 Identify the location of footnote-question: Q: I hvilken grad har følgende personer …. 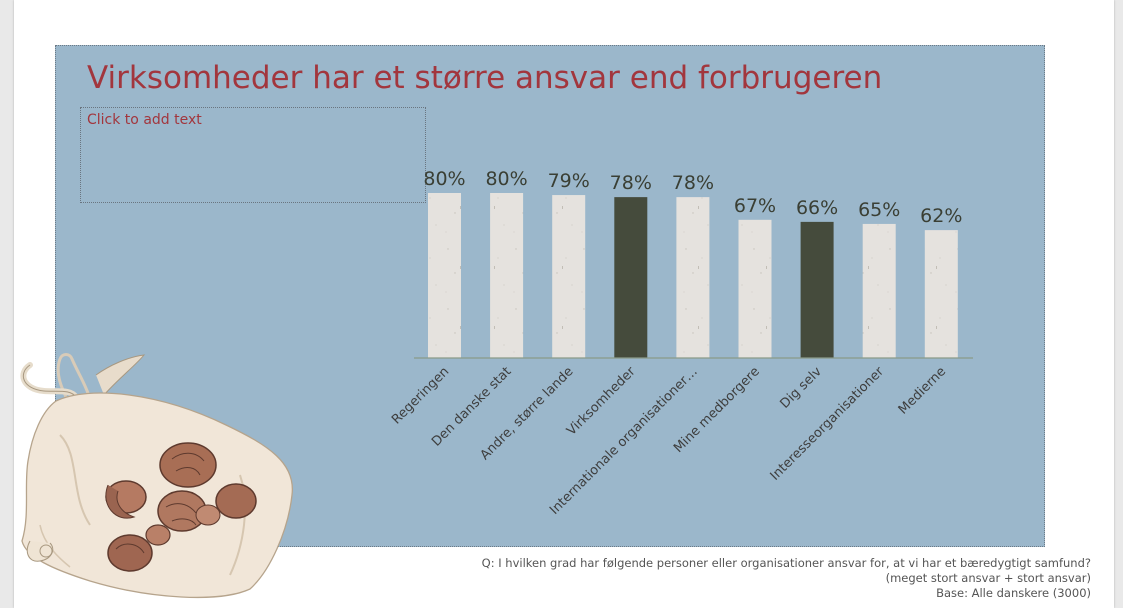
(786, 563).